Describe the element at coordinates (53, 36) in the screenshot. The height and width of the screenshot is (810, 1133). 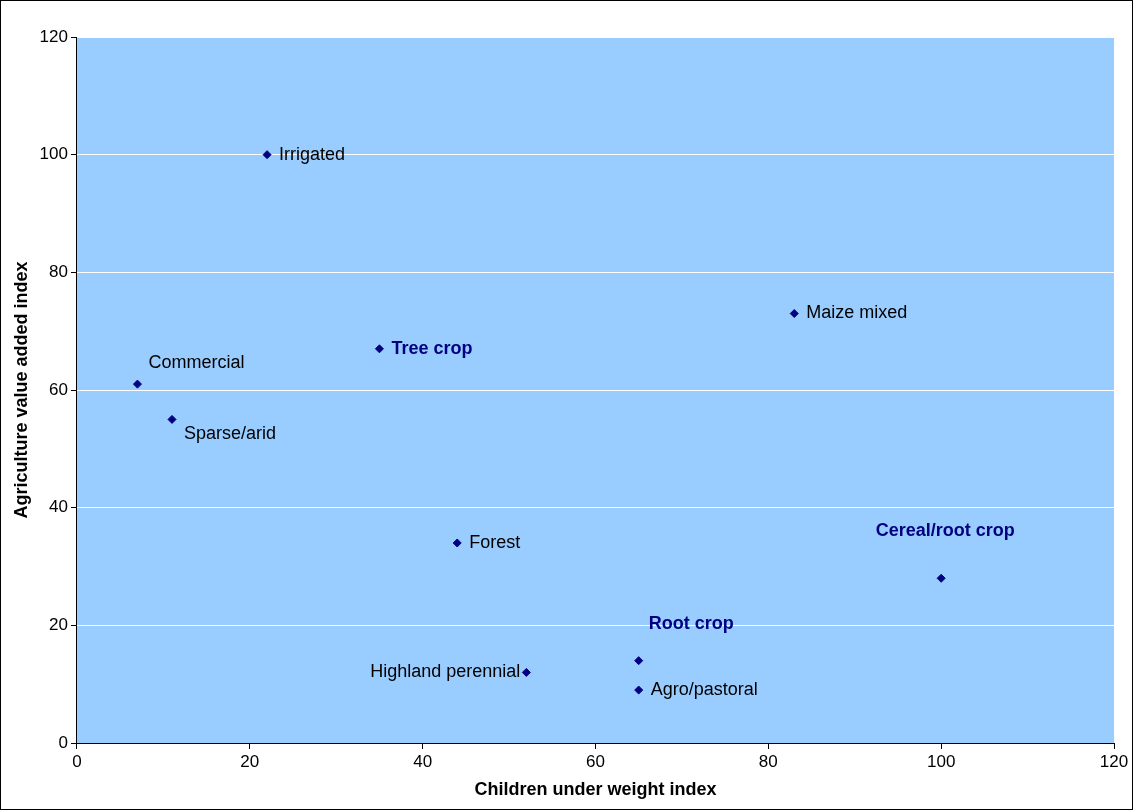
I see `y-tick-label: 120` at that location.